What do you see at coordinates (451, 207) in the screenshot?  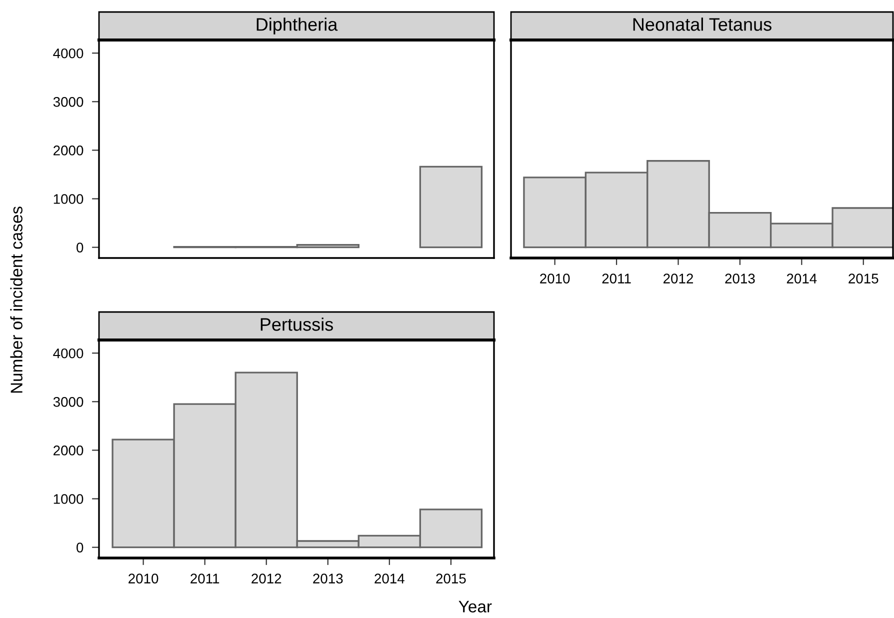 I see `bar` at bounding box center [451, 207].